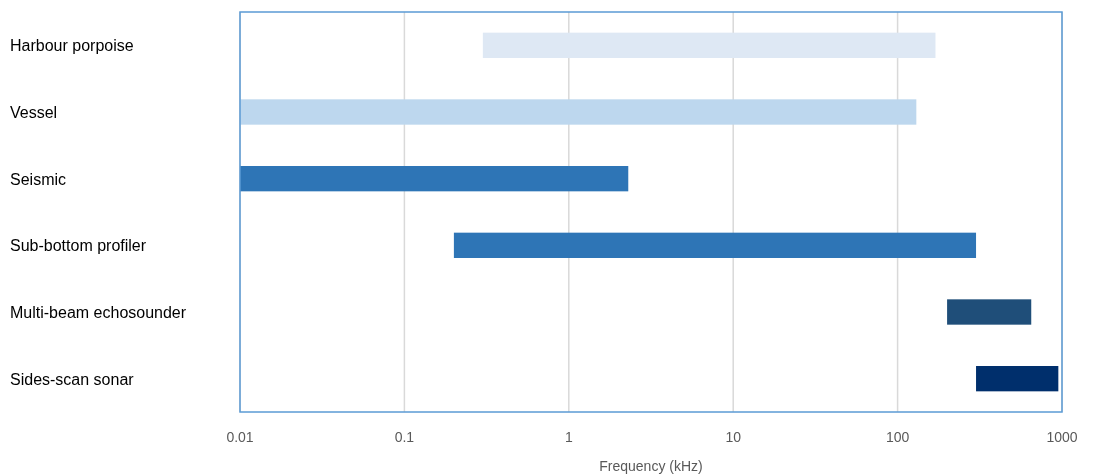 The image size is (1094, 475). What do you see at coordinates (34, 112) in the screenshot?
I see `y-tick-label: Vessel` at bounding box center [34, 112].